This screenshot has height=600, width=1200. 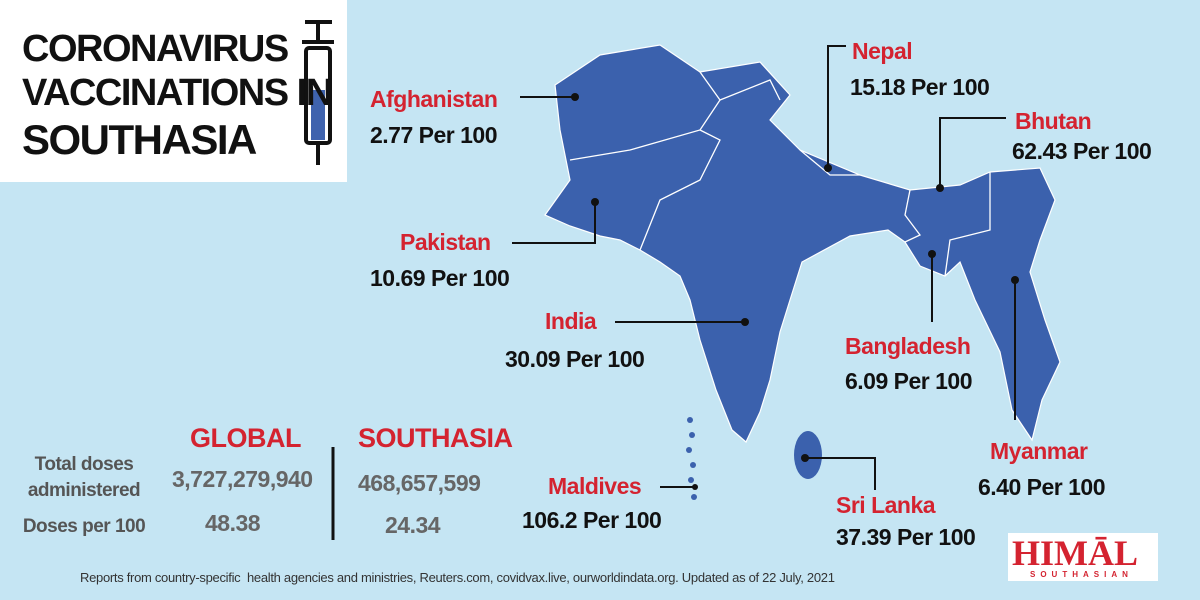 What do you see at coordinates (1053, 121) in the screenshot?
I see `country-name: Bhutan` at bounding box center [1053, 121].